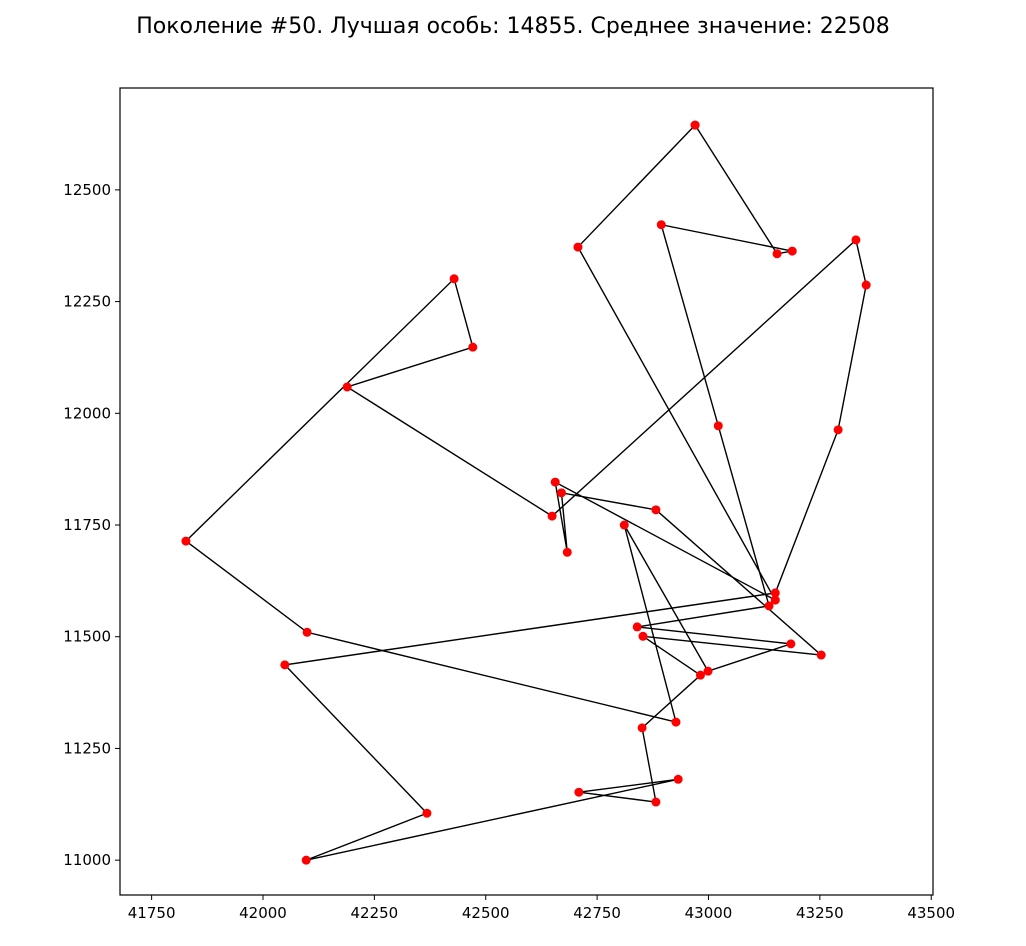 The height and width of the screenshot is (946, 1026). I want to click on x-tick-label: 43250, so click(820, 913).